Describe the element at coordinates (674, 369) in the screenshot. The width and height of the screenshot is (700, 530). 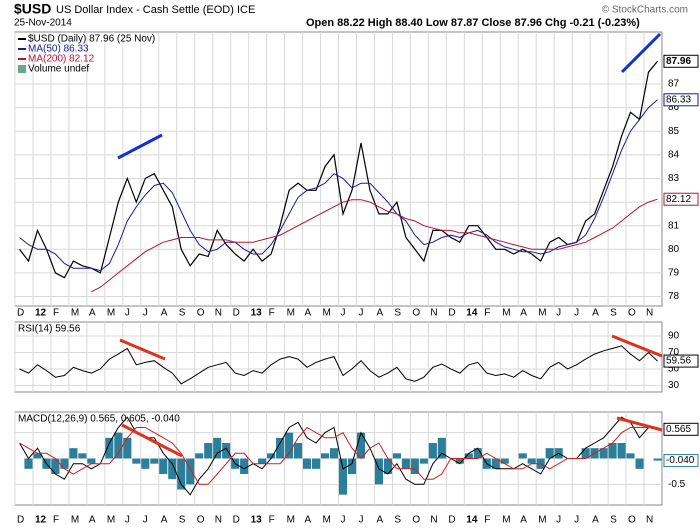
I see `y-tick-label: 50` at that location.